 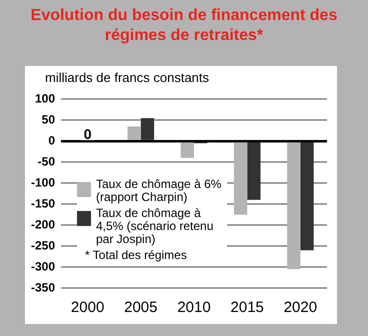 I want to click on legend-label: Taux de chômage à 6% (rapport Charpin), so click(x=159, y=190).